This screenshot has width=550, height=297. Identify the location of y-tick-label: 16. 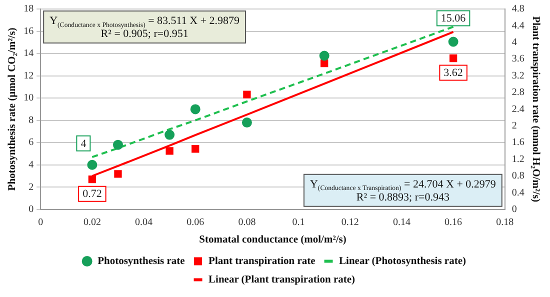
(29, 31).